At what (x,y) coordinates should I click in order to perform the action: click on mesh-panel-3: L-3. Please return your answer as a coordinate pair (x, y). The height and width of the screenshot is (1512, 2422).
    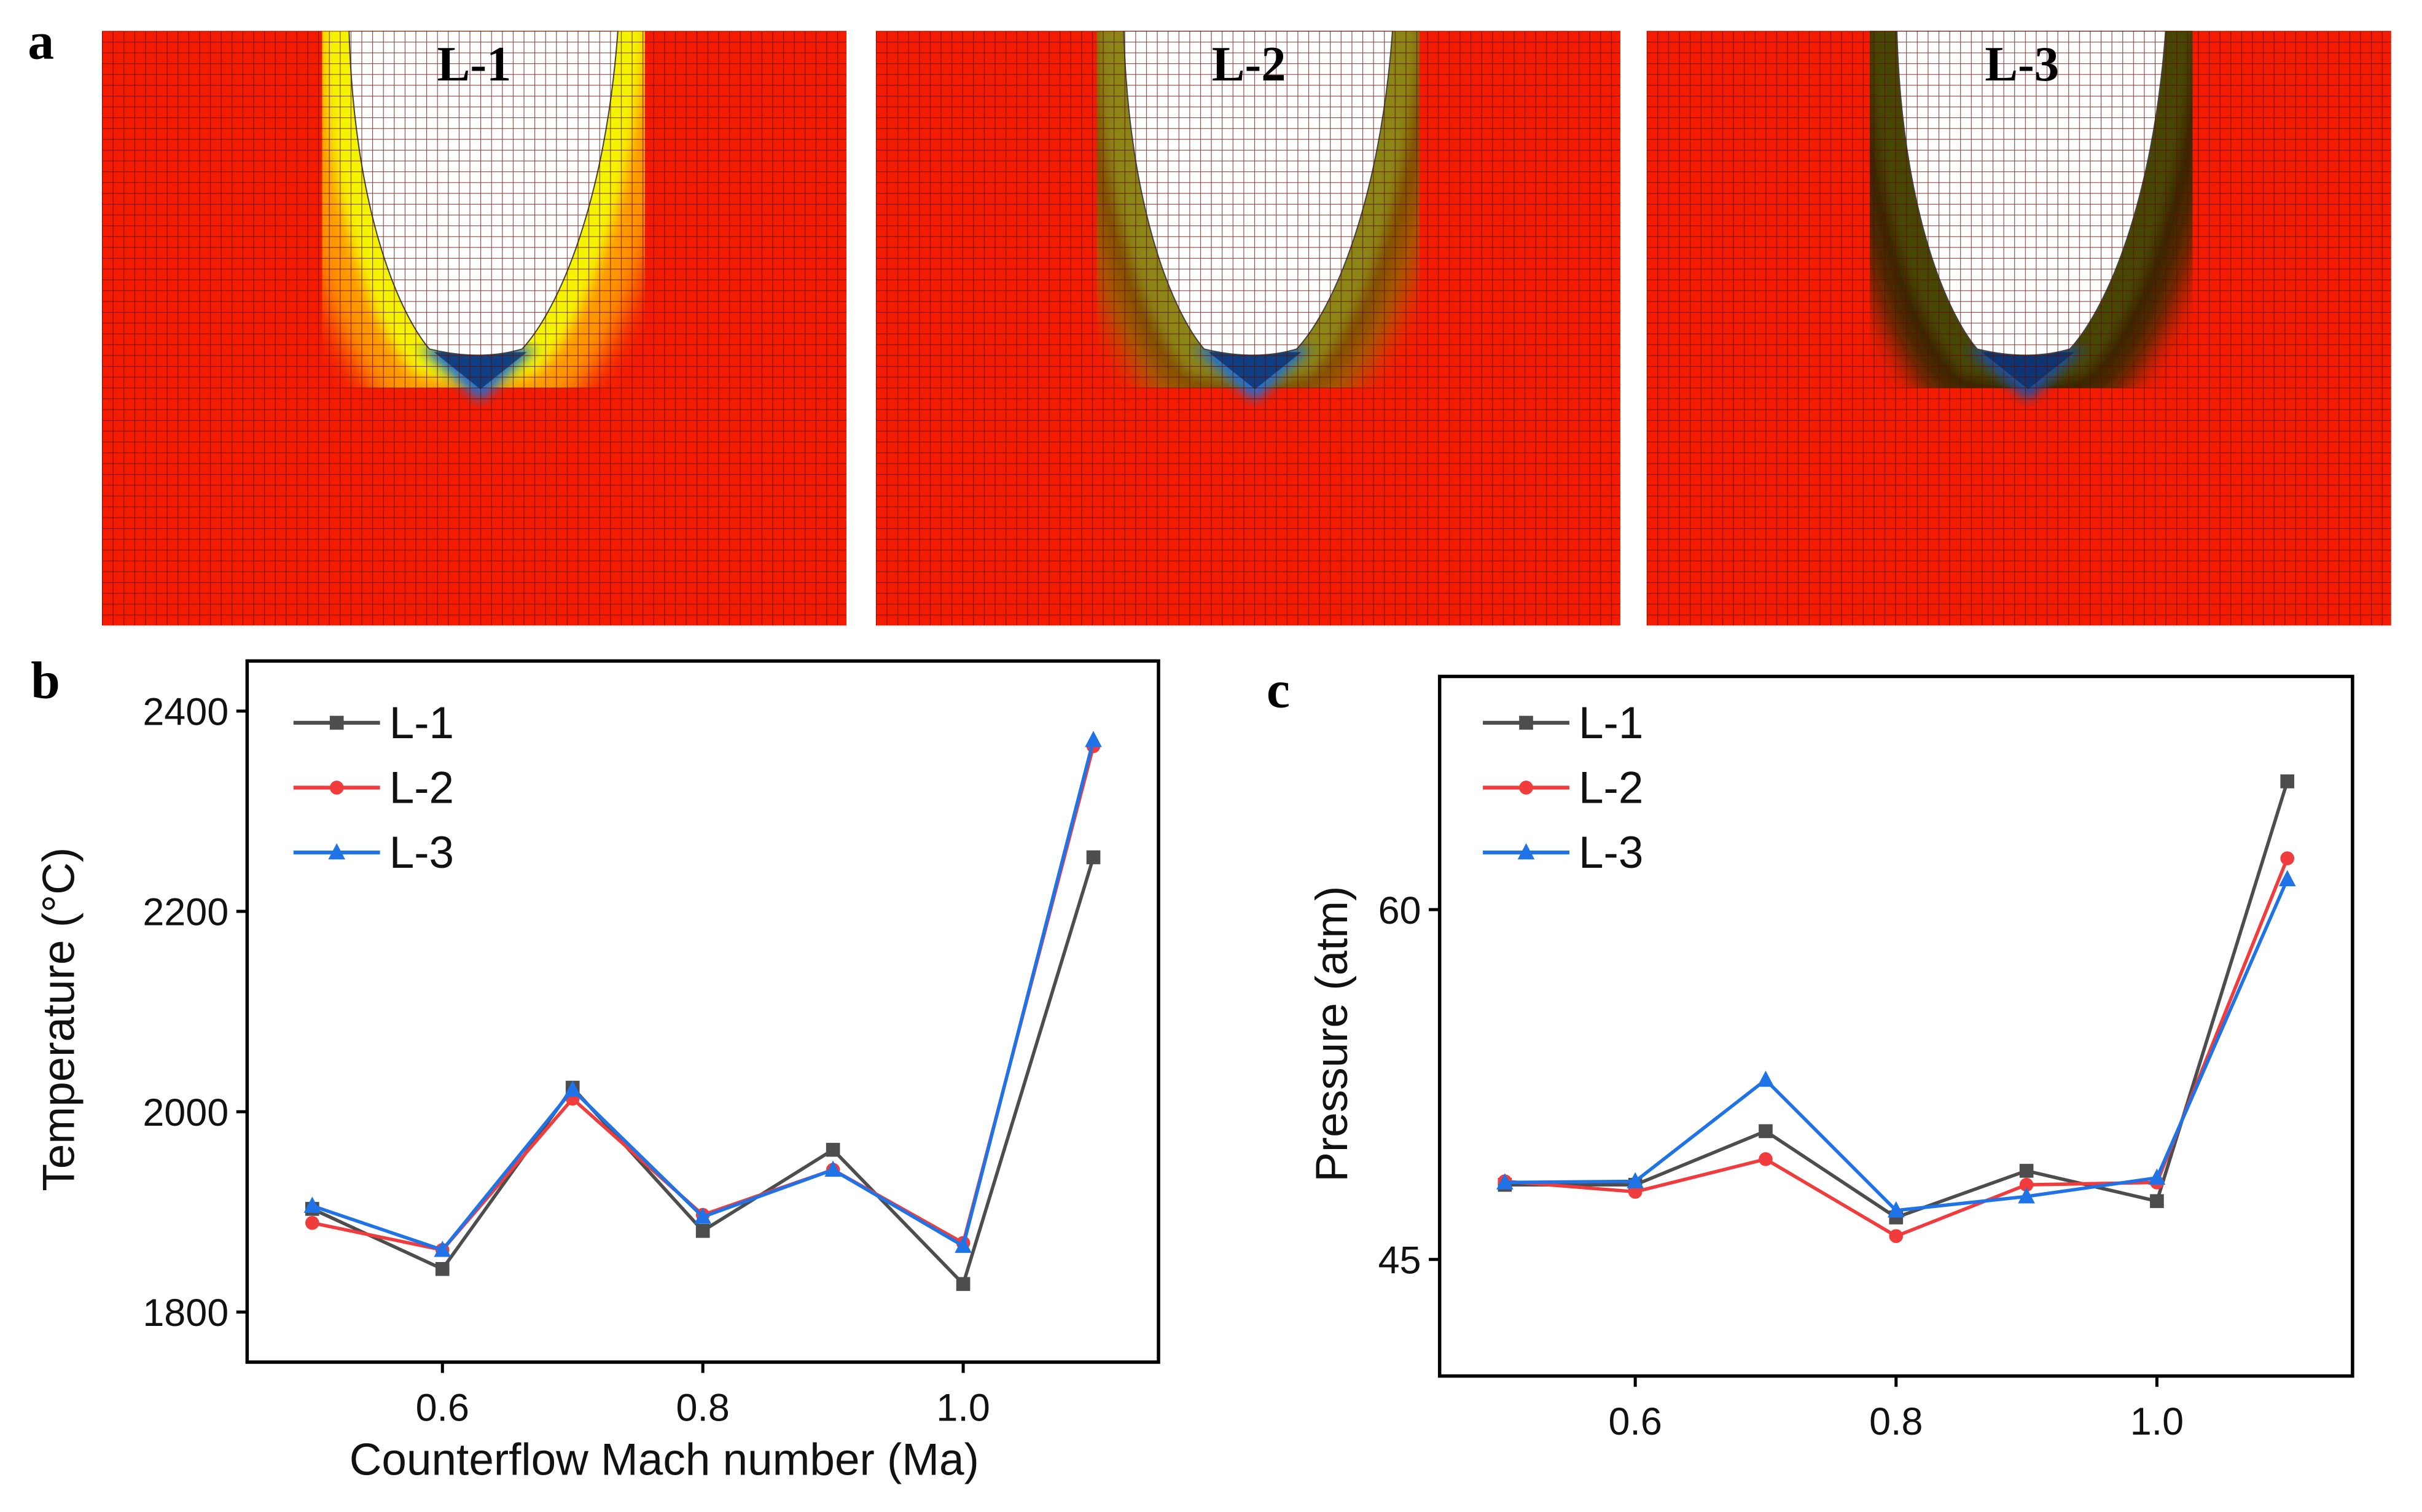
    Looking at the image, I should click on (2018, 328).